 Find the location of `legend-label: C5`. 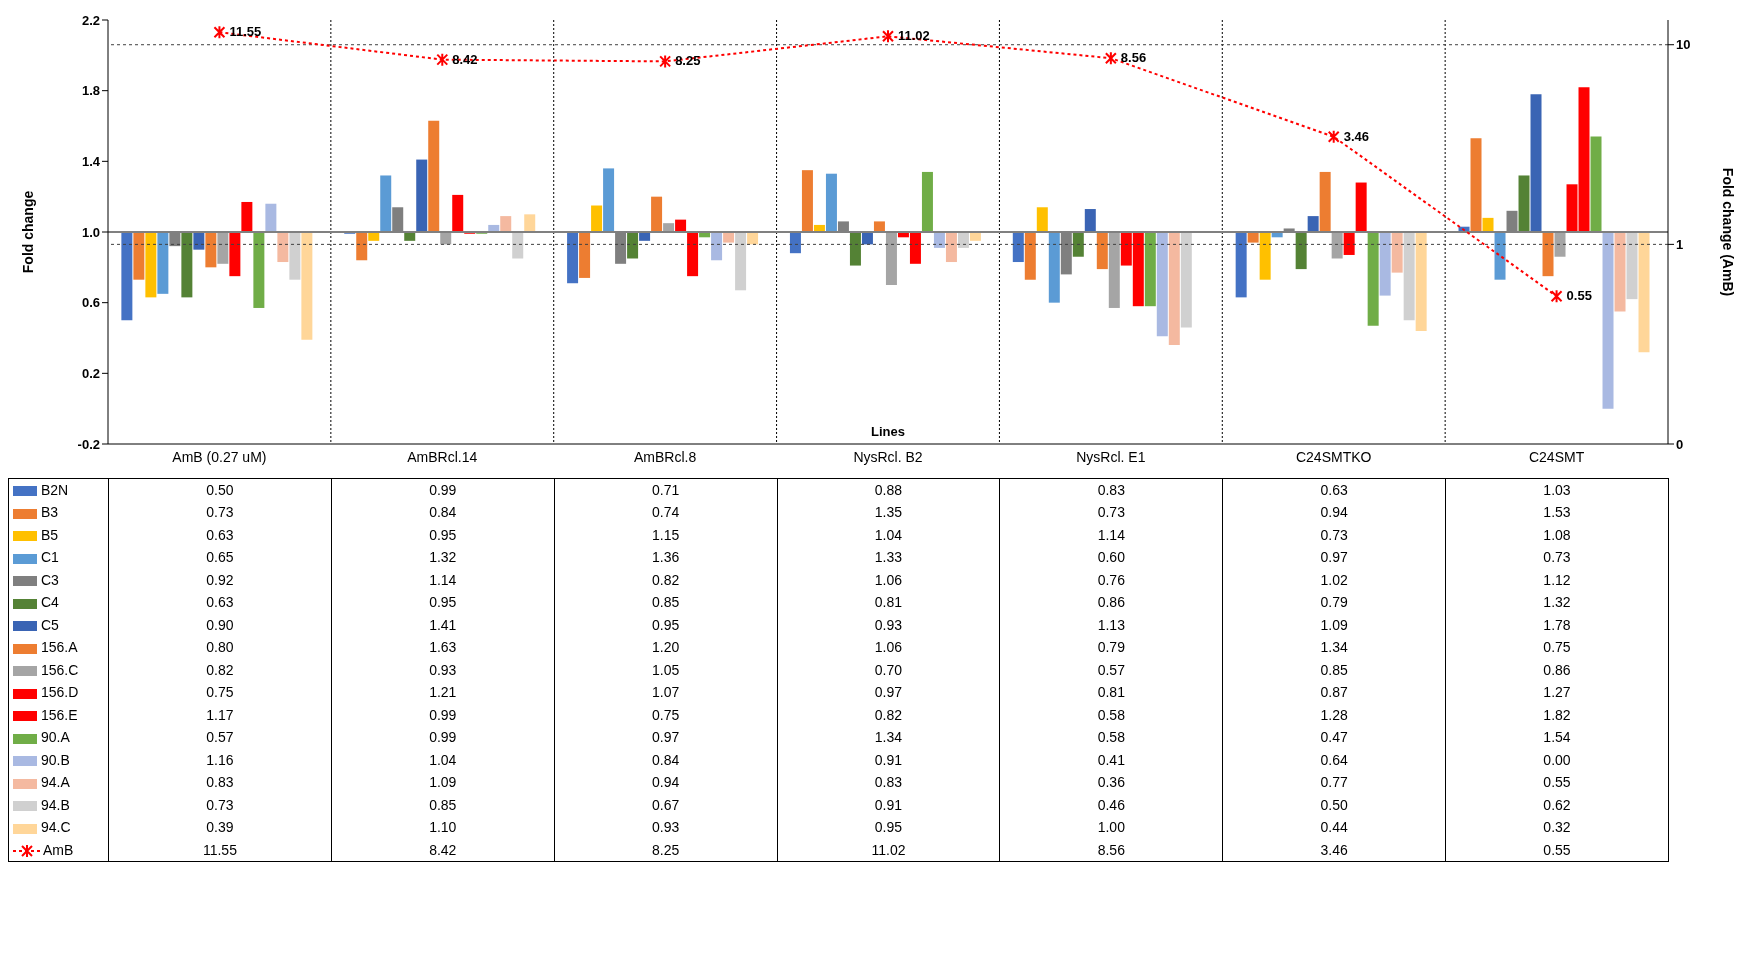

legend-label: C5 is located at coordinates (49, 624).